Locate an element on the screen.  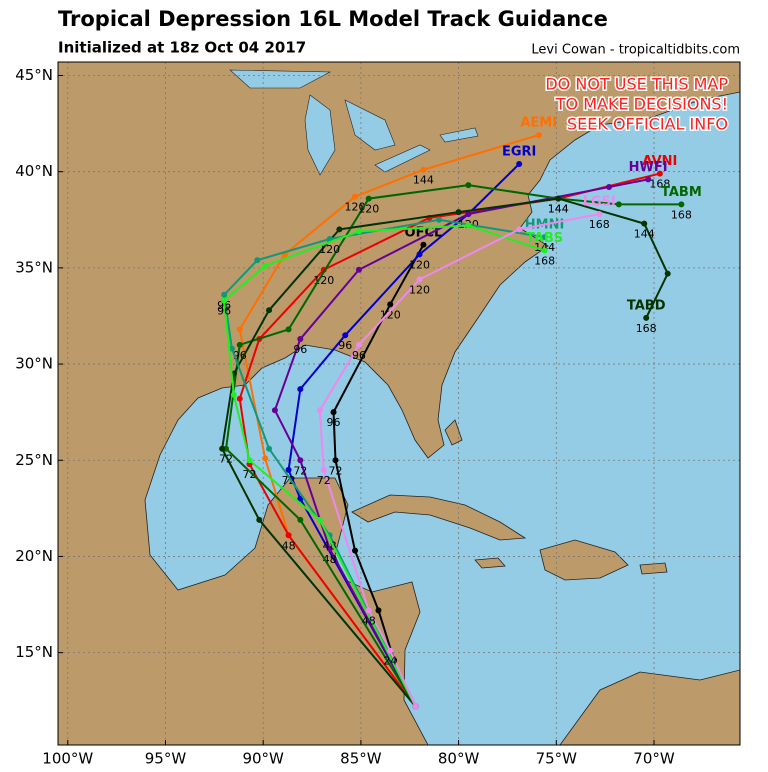
cuba is located at coordinates (439, 517).